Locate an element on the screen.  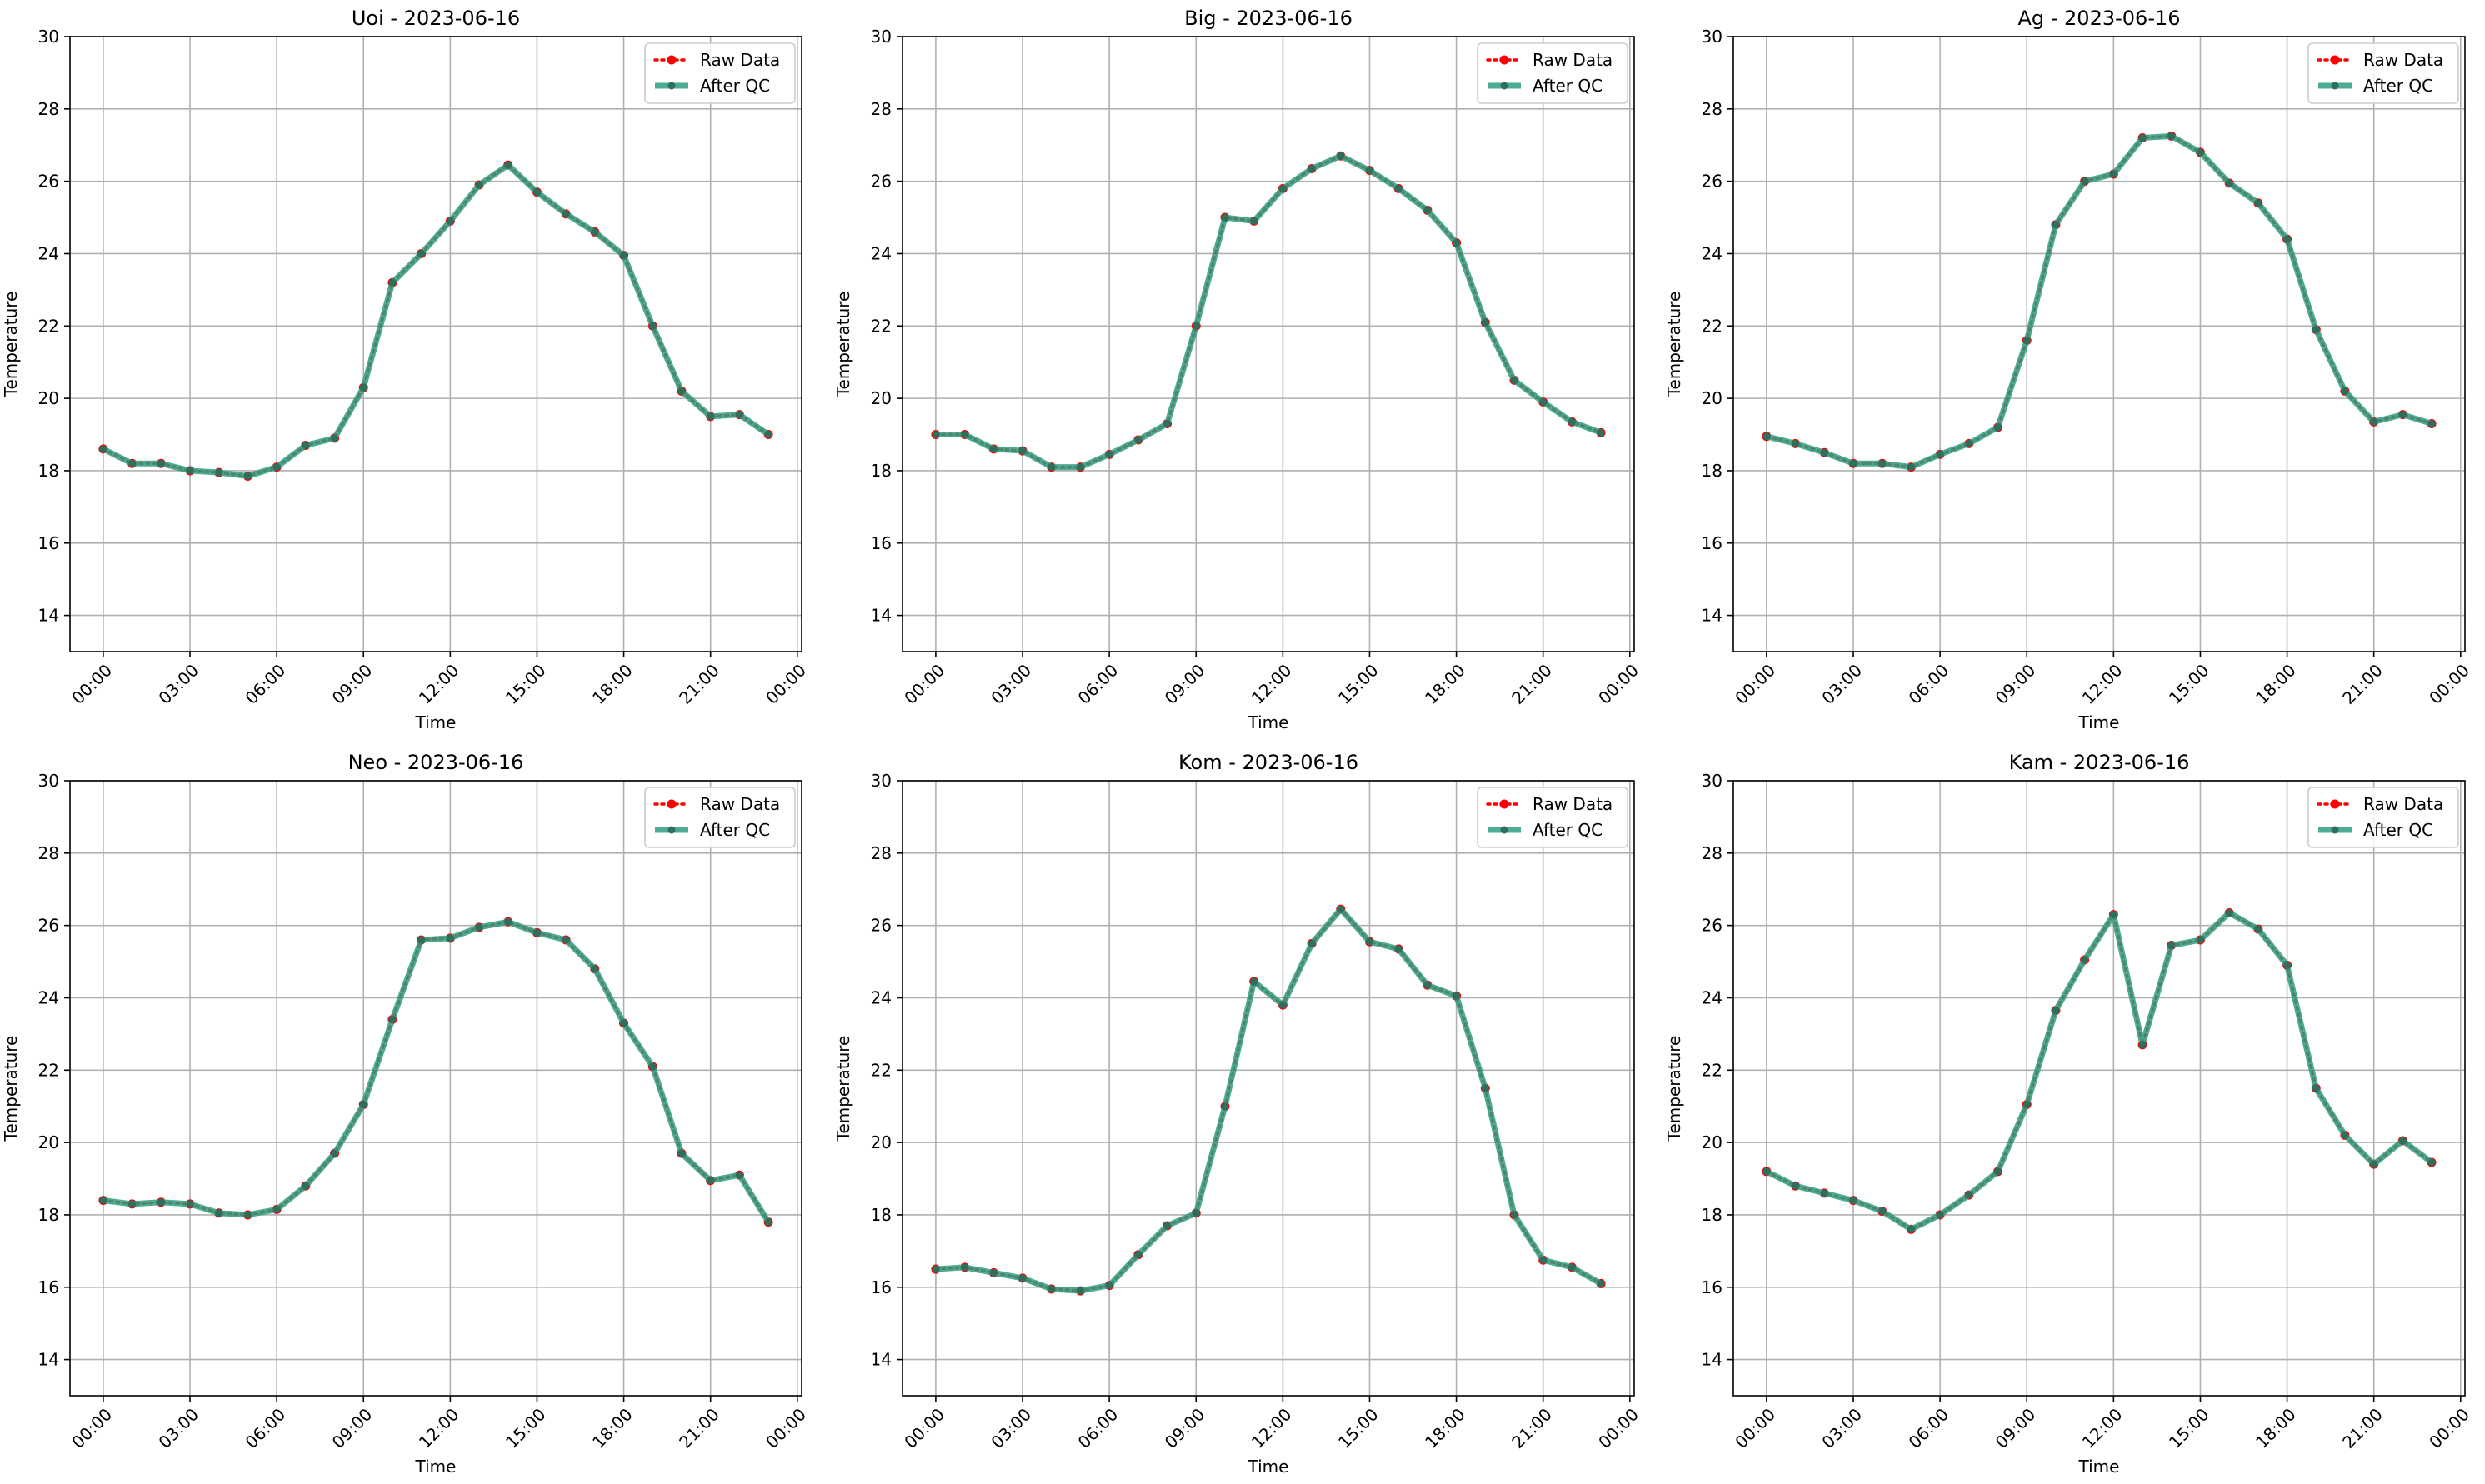
series-raw-data is located at coordinates (2099, 301).